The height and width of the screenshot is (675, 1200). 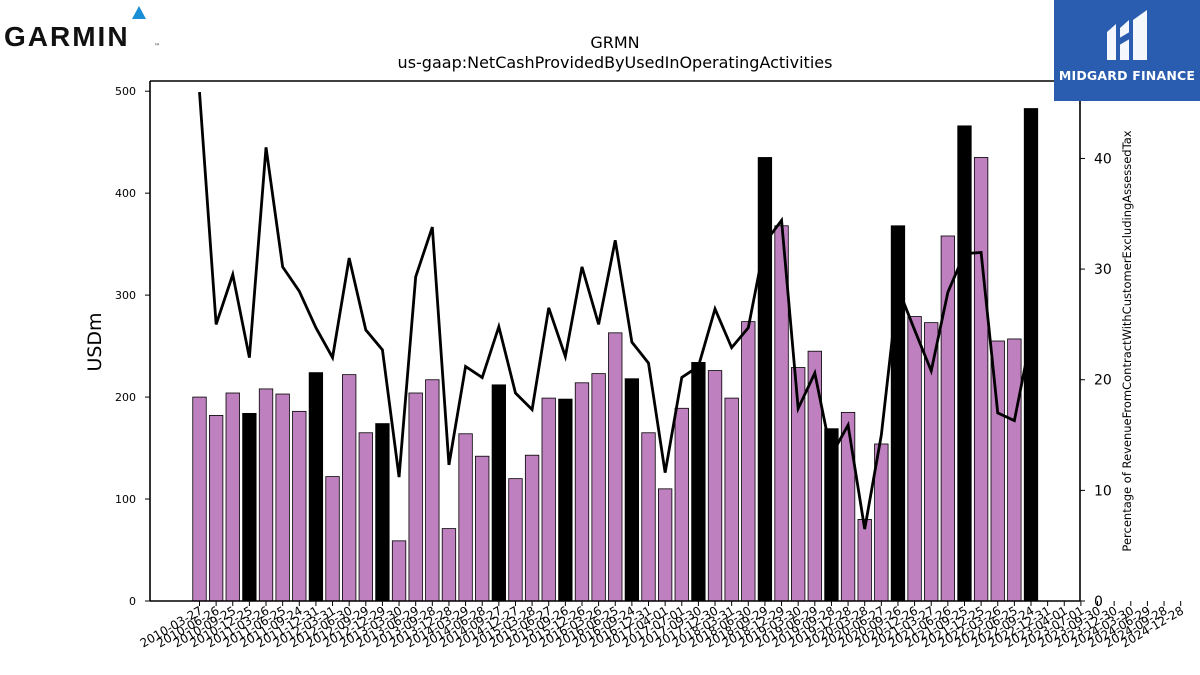 What do you see at coordinates (125, 193) in the screenshot?
I see `y-tick-label: 400` at bounding box center [125, 193].